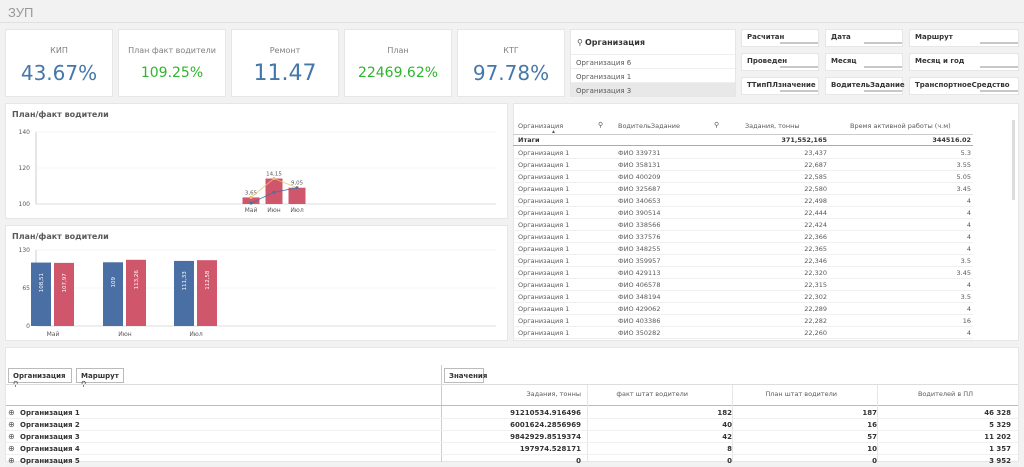 Image resolution: width=1024 pixels, height=467 pixels. I want to click on pivot-cell: 40, so click(727, 425).